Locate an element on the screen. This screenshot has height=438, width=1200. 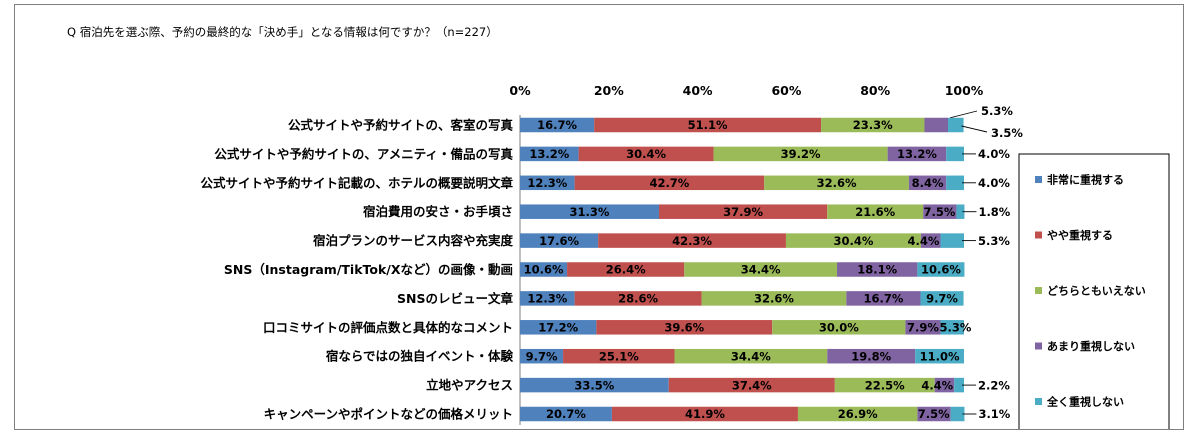
chart-title: Q 宿泊先を選ぶ際、予約の最終的な「決め手」となる情報は何ですか？（n=227） is located at coordinates (282, 32).